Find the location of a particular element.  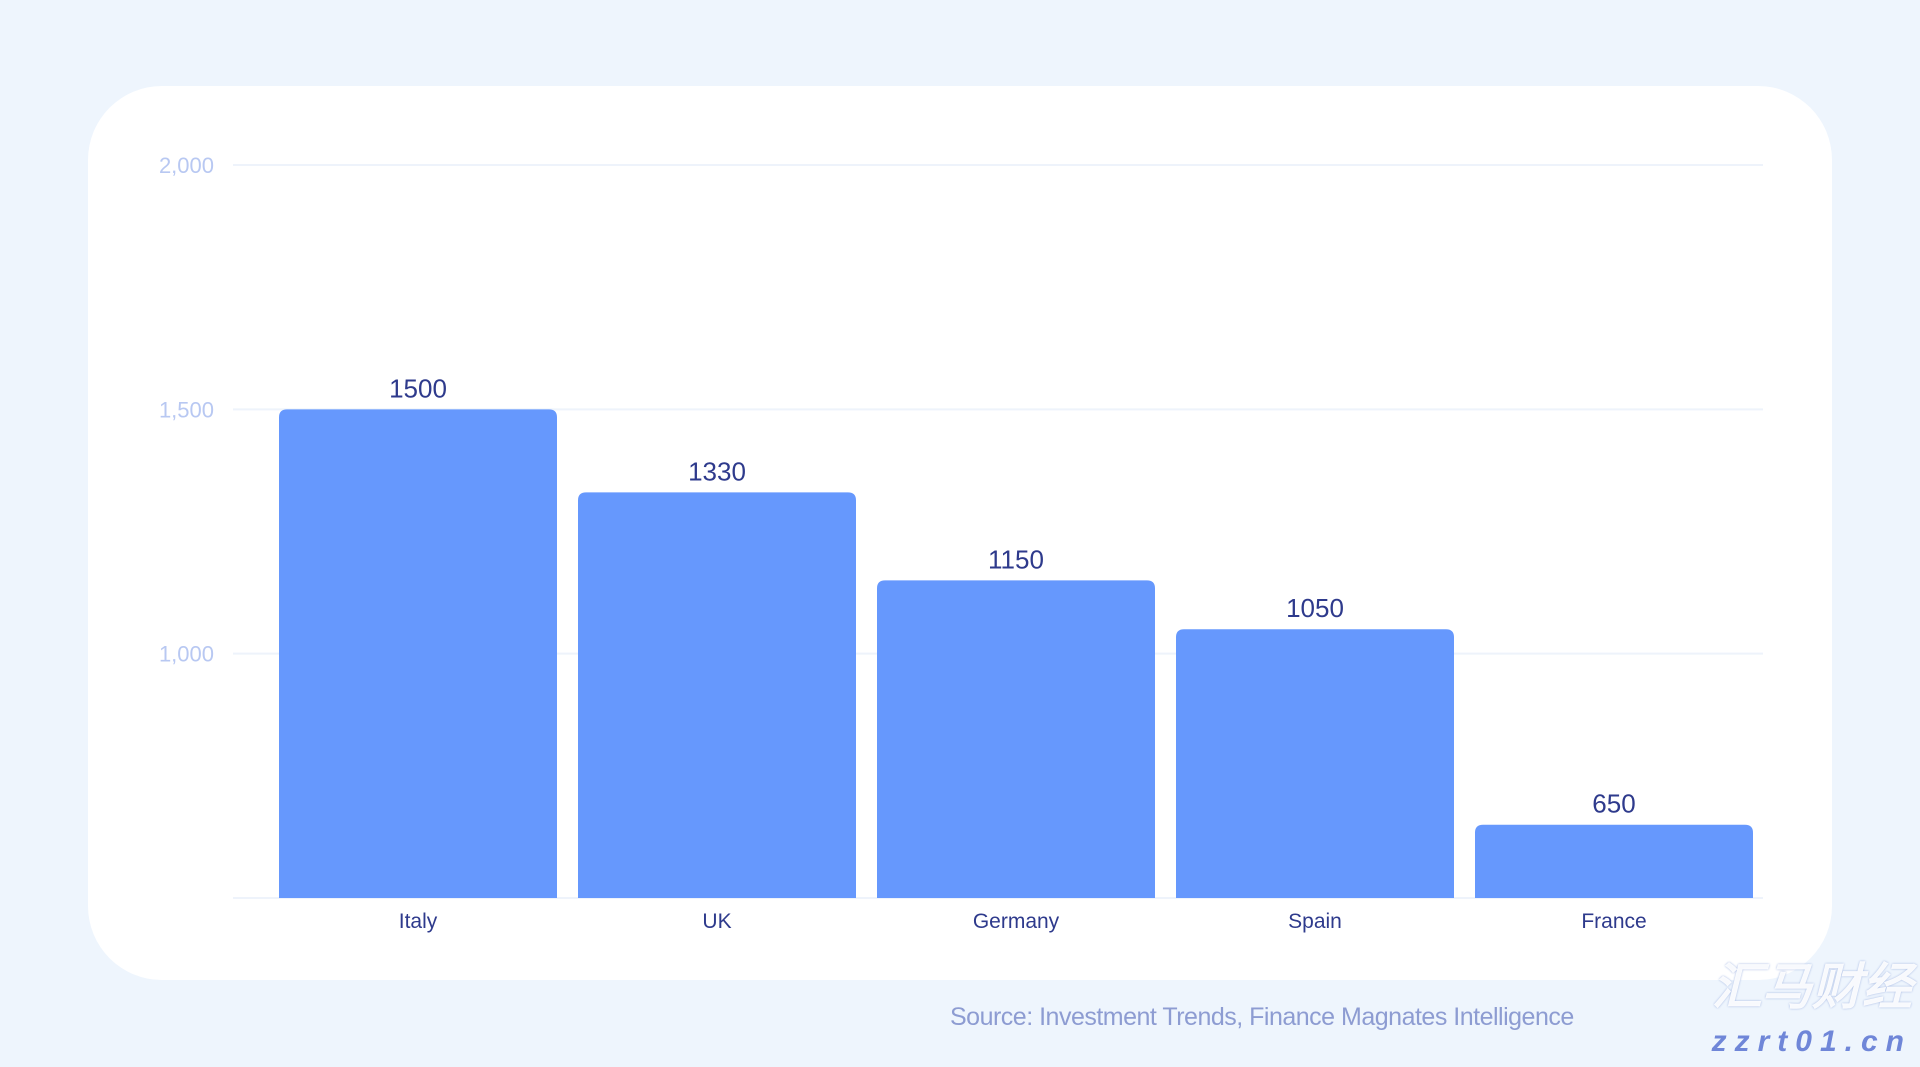

x-tick-label: UK is located at coordinates (716, 921).